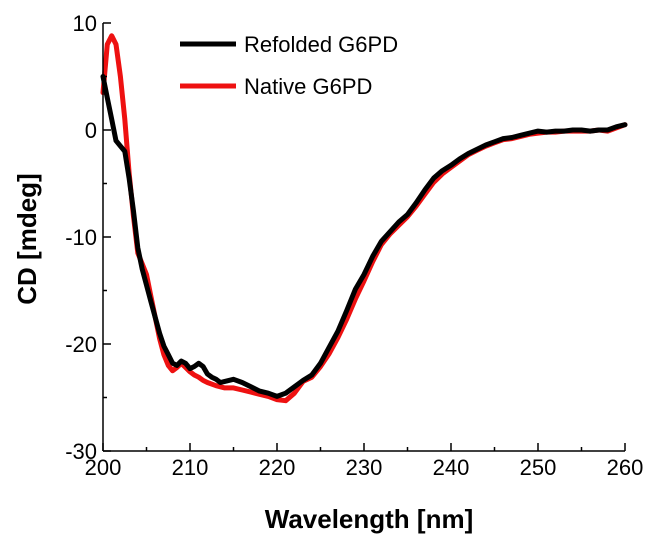 The height and width of the screenshot is (536, 650). What do you see at coordinates (625, 467) in the screenshot?
I see `x-tick-label: 260` at bounding box center [625, 467].